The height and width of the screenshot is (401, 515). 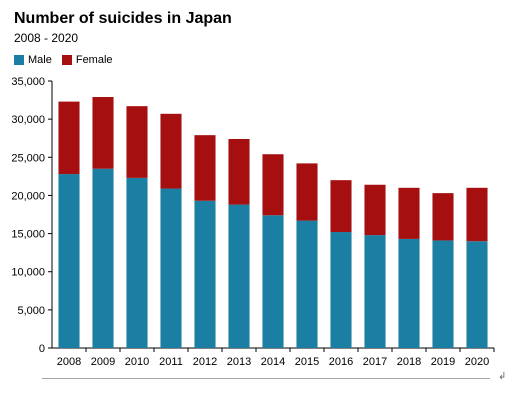 I want to click on x-tick-label: 2010, so click(x=137, y=362).